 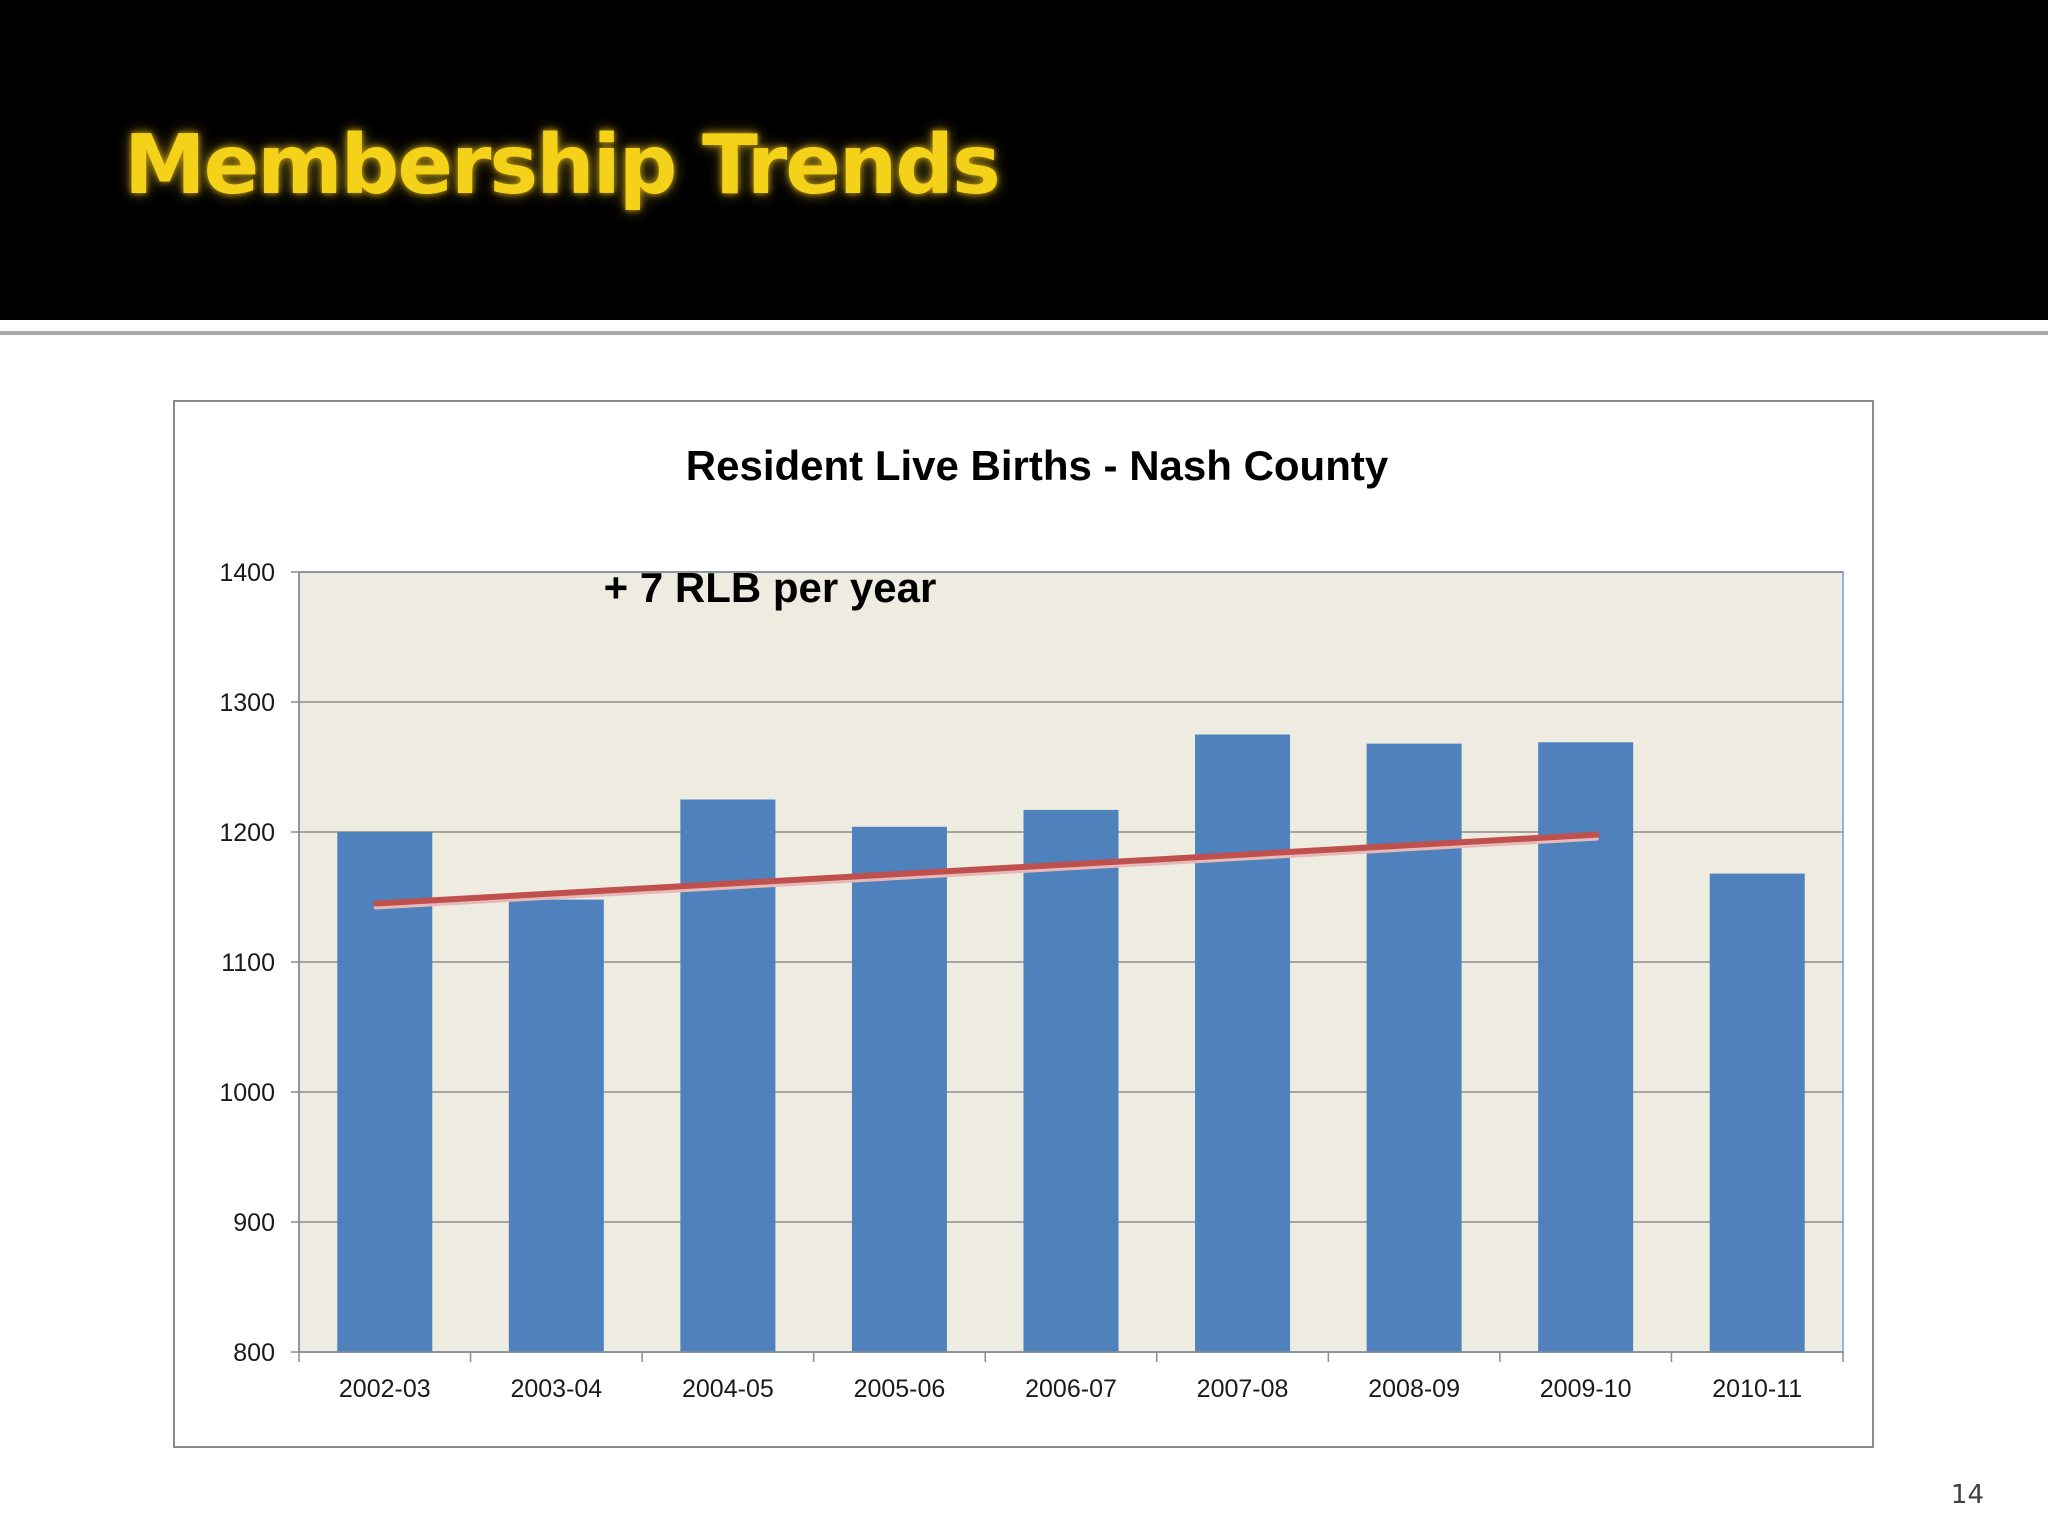 I want to click on x-tick-label: 2010-11, so click(x=1757, y=1389).